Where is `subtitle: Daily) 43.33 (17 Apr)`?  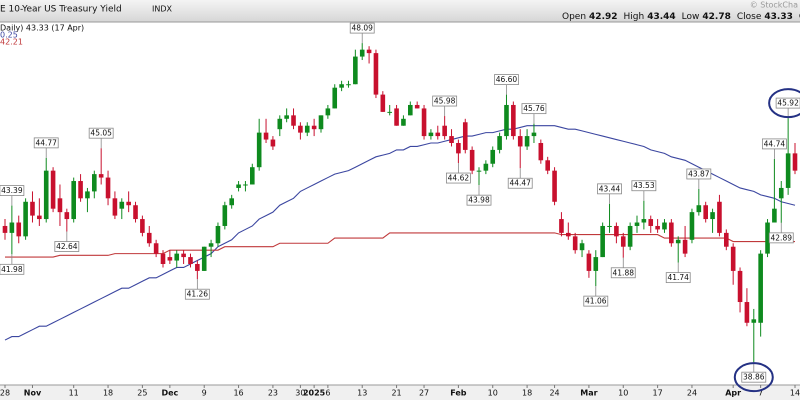 subtitle: Daily) 43.33 (17 Apr) is located at coordinates (42, 28).